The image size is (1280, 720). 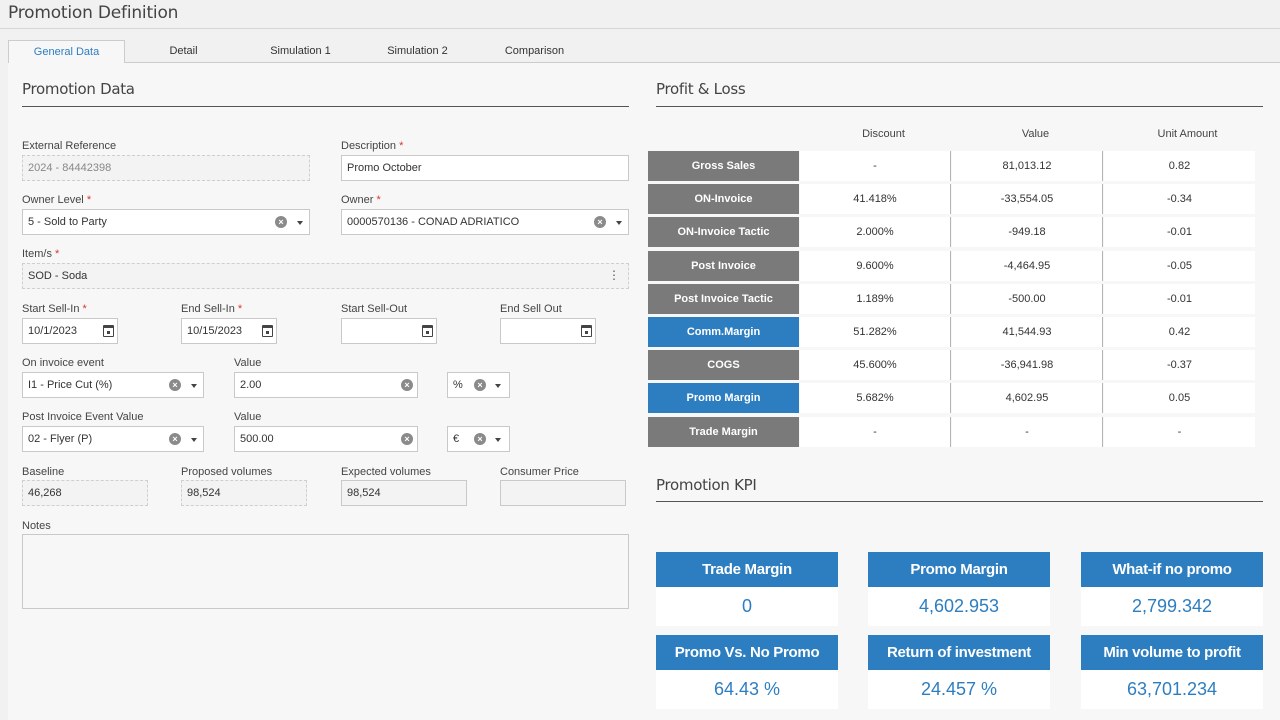 I want to click on page-title: Promotion Definition, so click(x=93, y=13).